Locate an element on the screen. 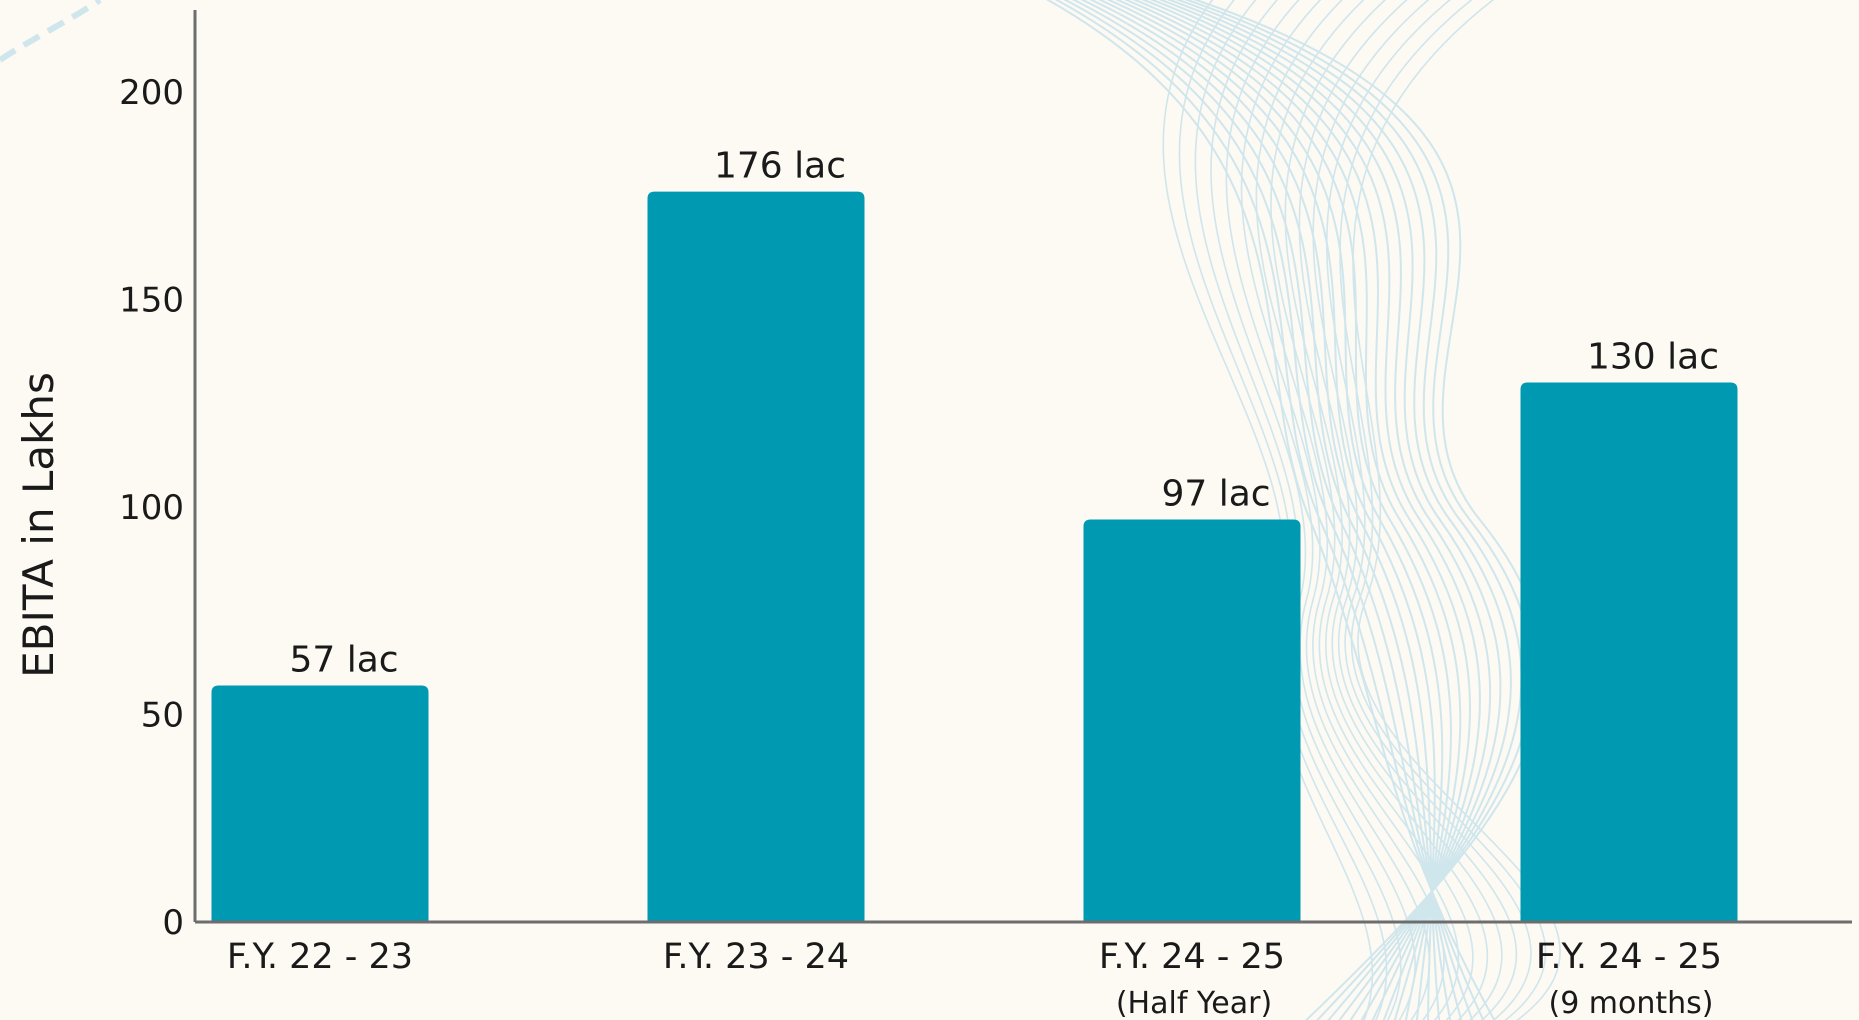  bar-value-label: 97 lac is located at coordinates (1215, 493).